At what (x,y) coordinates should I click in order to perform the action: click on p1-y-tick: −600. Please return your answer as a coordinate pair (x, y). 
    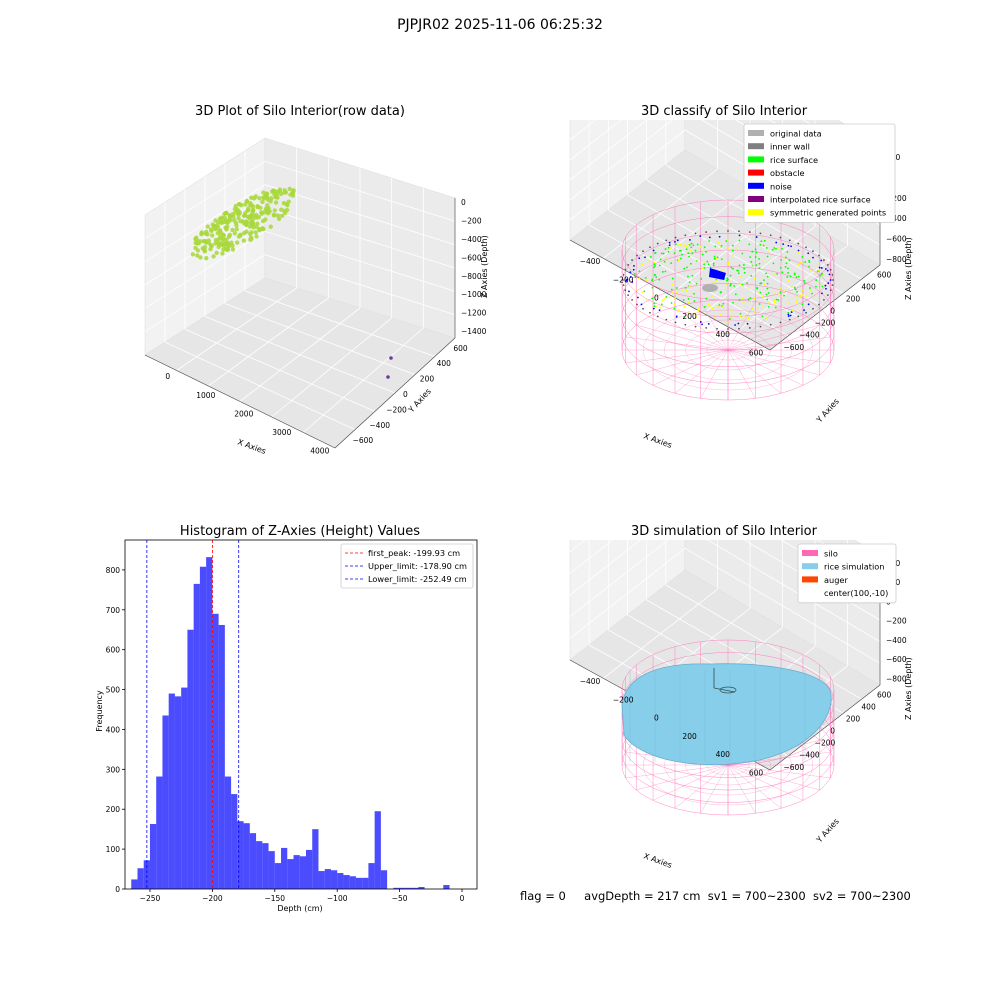
    Looking at the image, I should click on (363, 440).